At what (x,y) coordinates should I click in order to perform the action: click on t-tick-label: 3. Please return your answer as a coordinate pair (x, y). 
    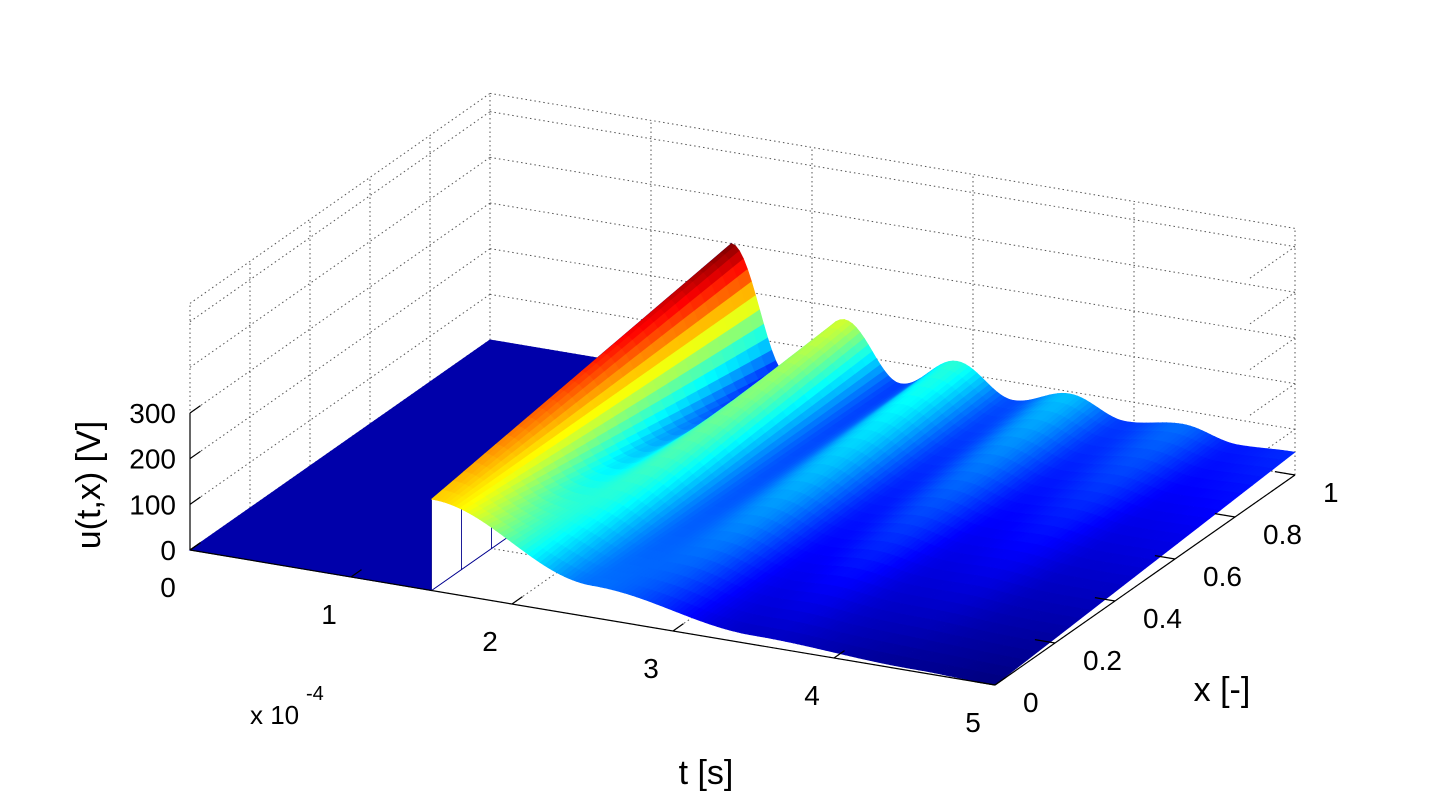
    Looking at the image, I should click on (651, 668).